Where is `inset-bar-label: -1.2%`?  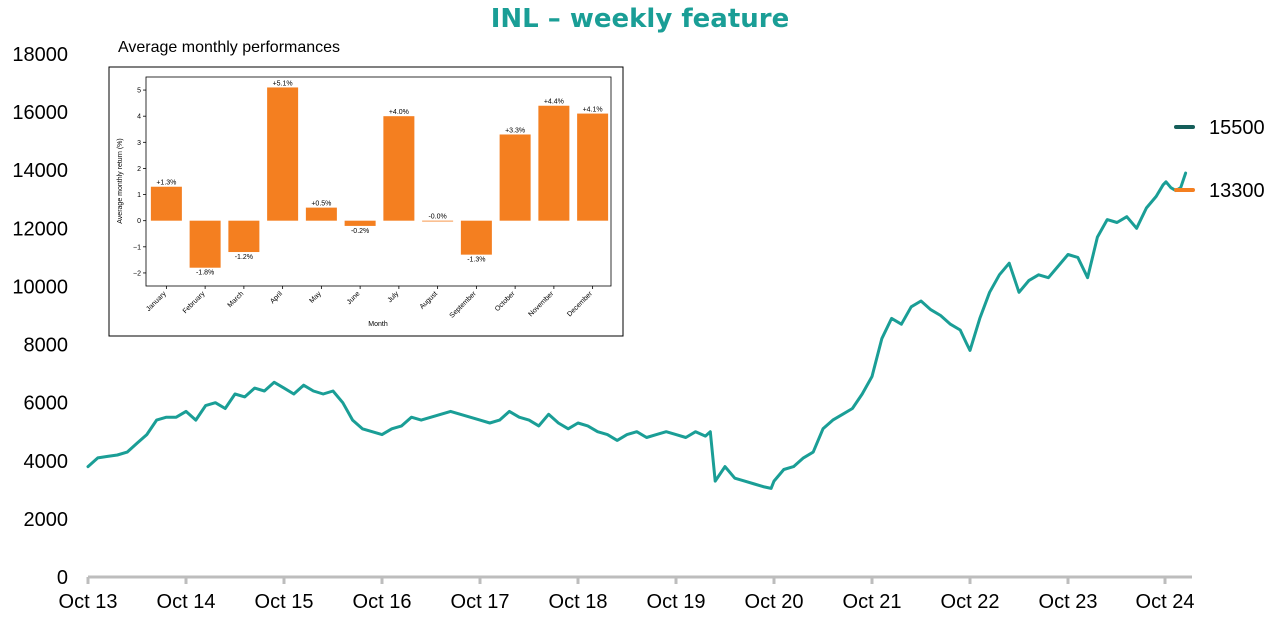 inset-bar-label: -1.2% is located at coordinates (244, 257).